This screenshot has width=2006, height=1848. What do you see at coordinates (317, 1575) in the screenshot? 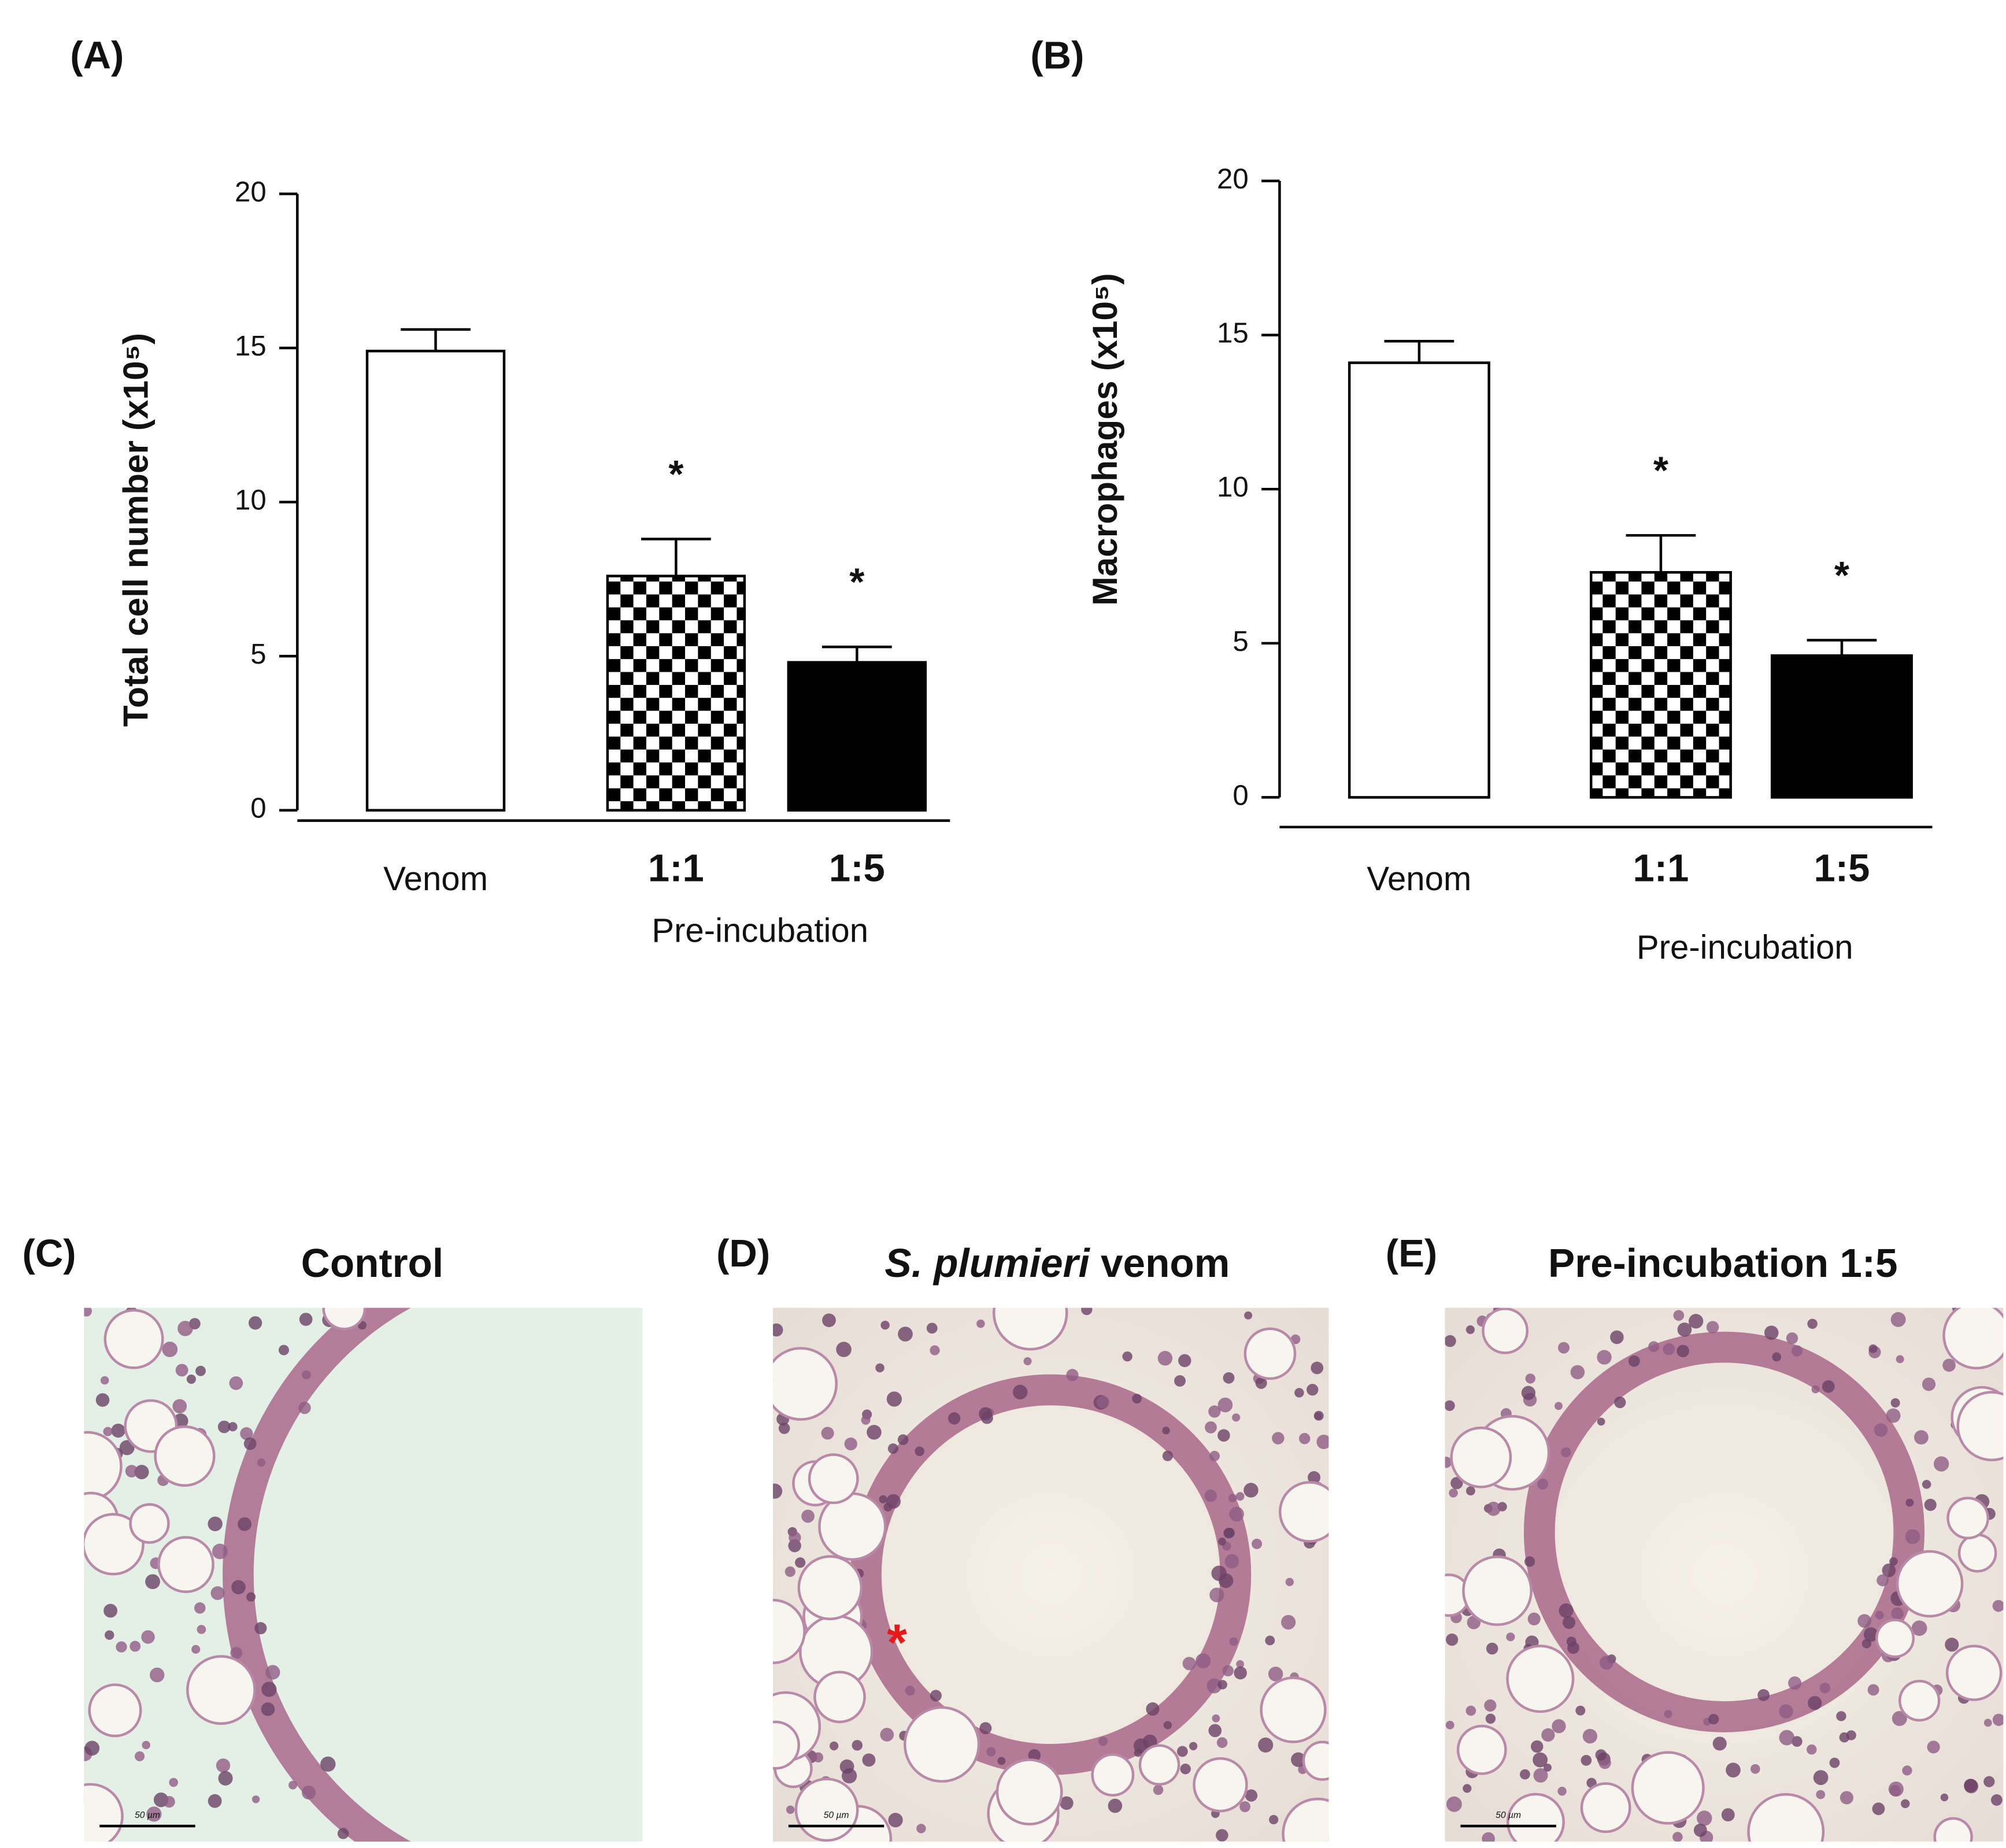
I see `airway-wall` at bounding box center [317, 1575].